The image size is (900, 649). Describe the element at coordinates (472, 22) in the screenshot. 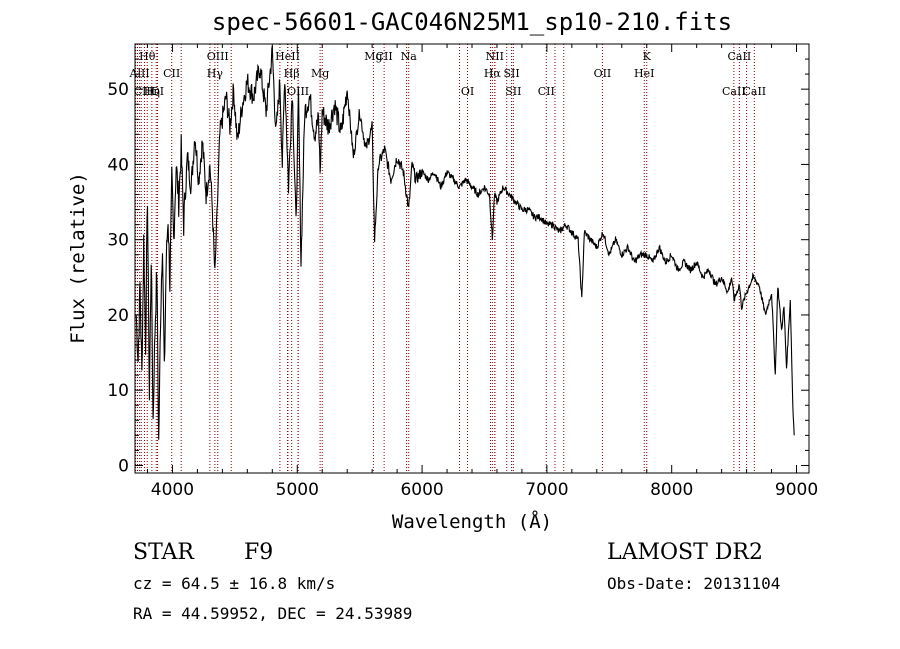

I see `chart-title: spec-56601-GAC046N25M1_sp10-210.fits` at that location.